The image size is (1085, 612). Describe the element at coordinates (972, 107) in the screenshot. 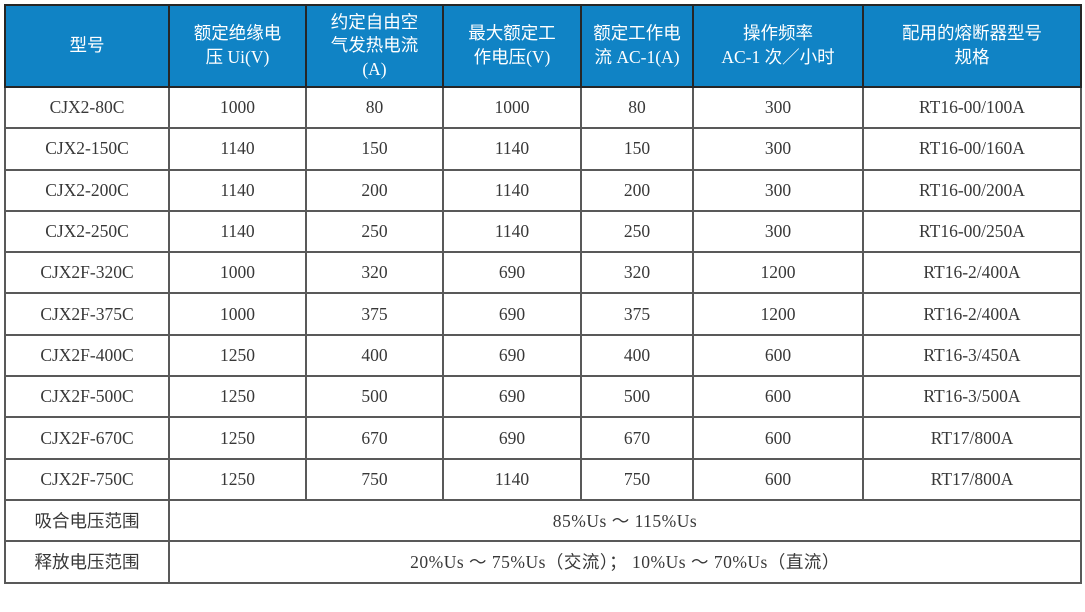

I see `value-cell: RT16-00/100A` at that location.